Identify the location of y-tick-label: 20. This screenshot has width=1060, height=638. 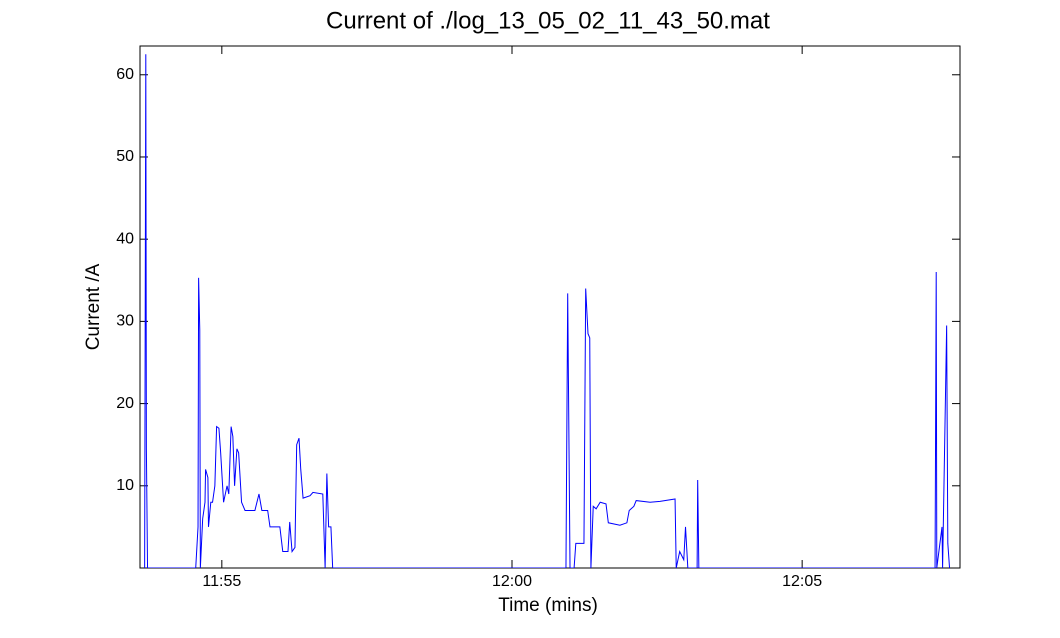
(125, 403).